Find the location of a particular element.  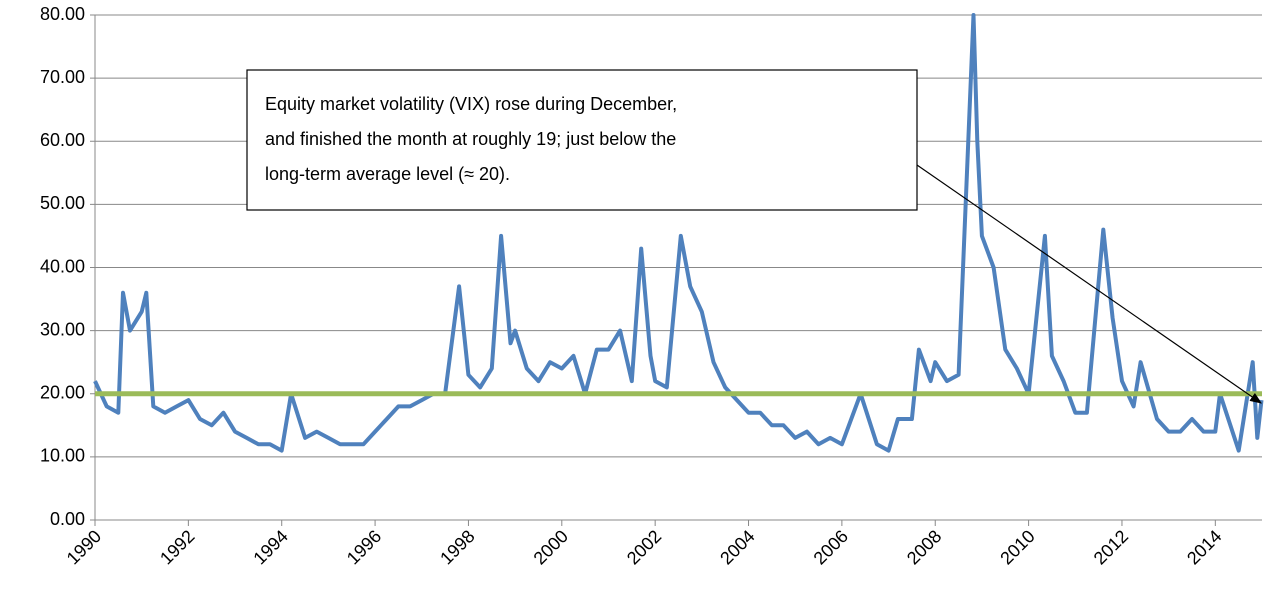

annotation-box is located at coordinates (582, 140).